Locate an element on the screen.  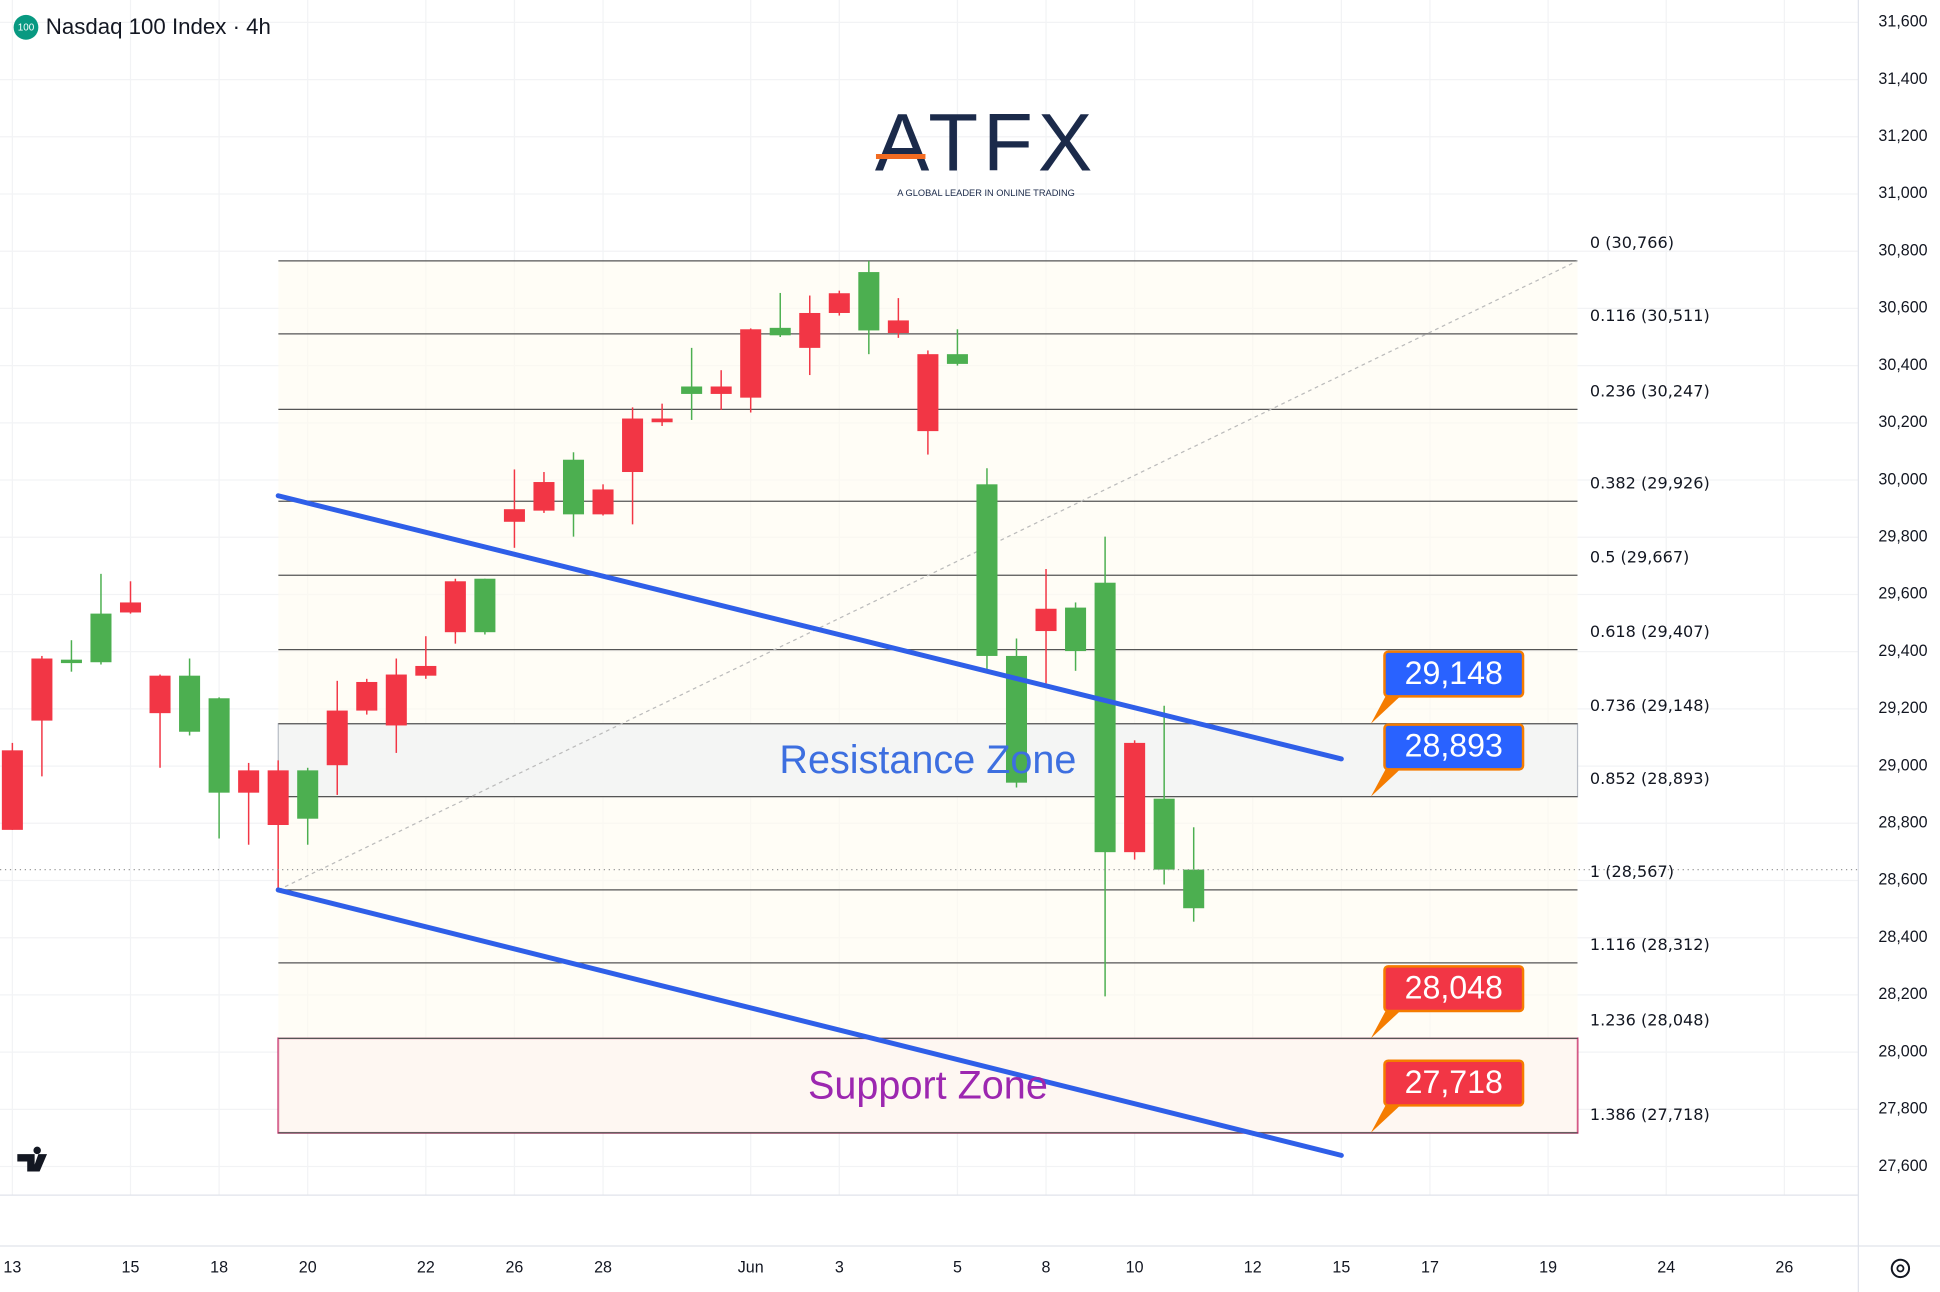
y-tick-label: 27,800 is located at coordinates (1902, 1109).